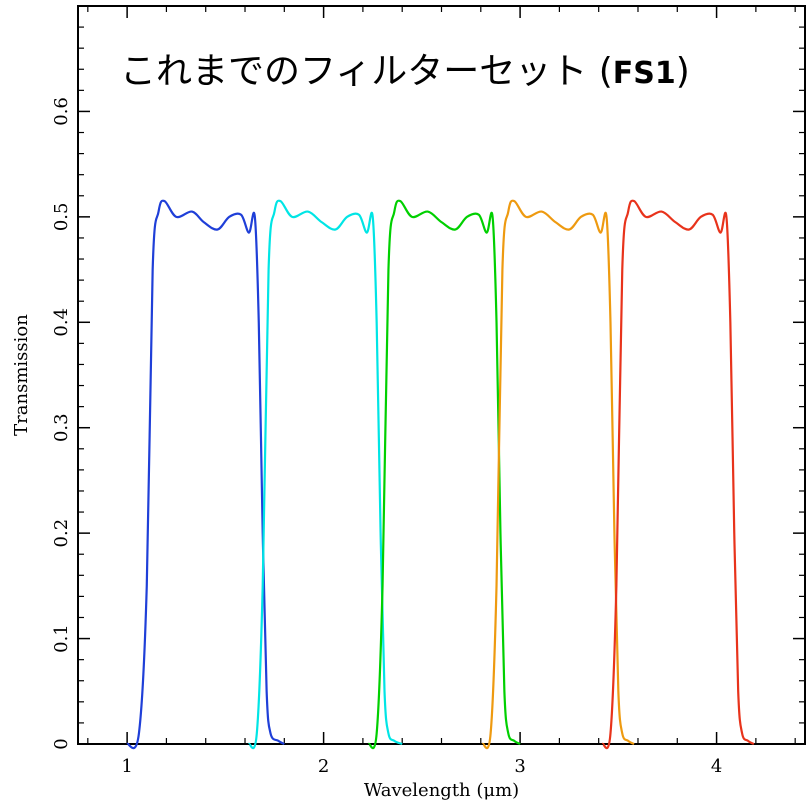  Describe the element at coordinates (126, 766) in the screenshot. I see `x-tick-label: 1` at that location.